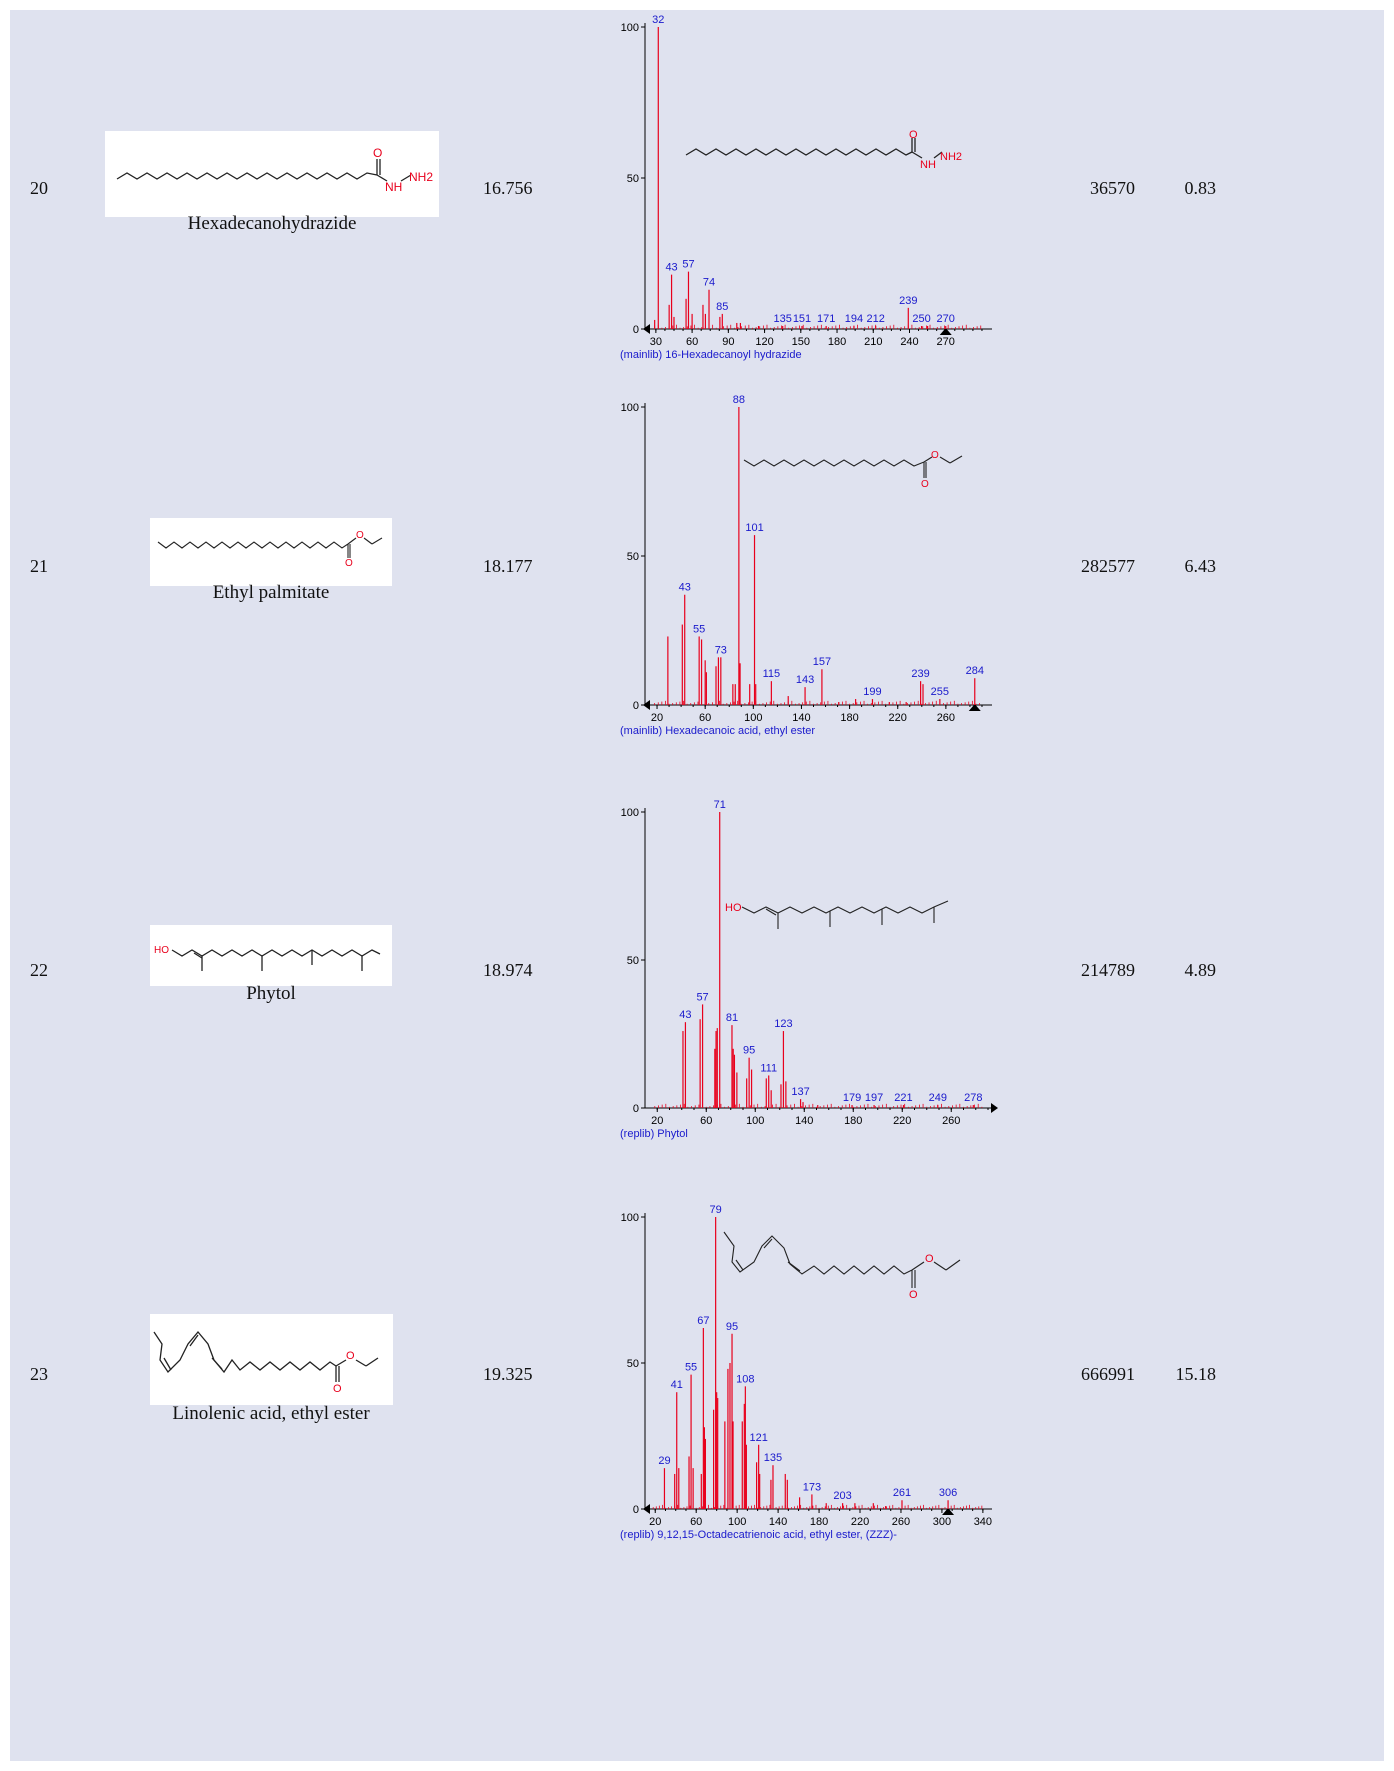 The height and width of the screenshot is (1771, 1394). What do you see at coordinates (1112, 188) in the screenshot?
I see `peak-area: 36570` at bounding box center [1112, 188].